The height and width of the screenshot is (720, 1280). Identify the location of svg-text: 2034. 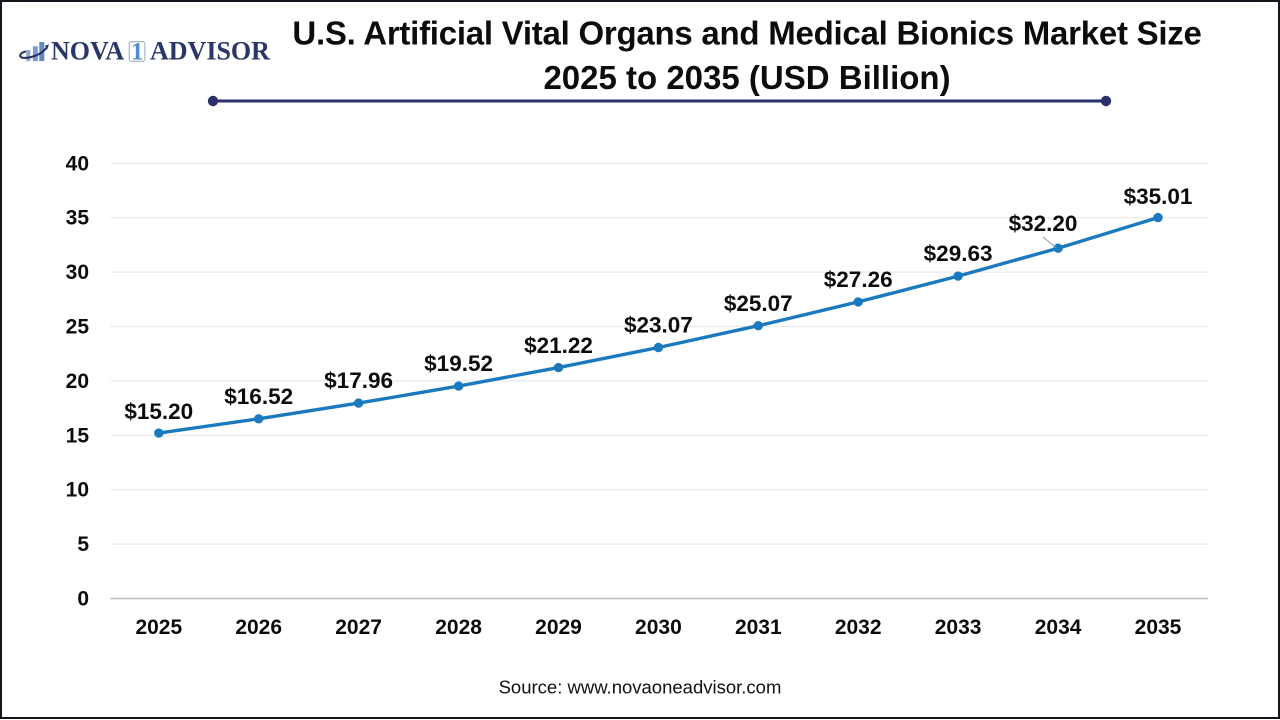
(1058, 627).